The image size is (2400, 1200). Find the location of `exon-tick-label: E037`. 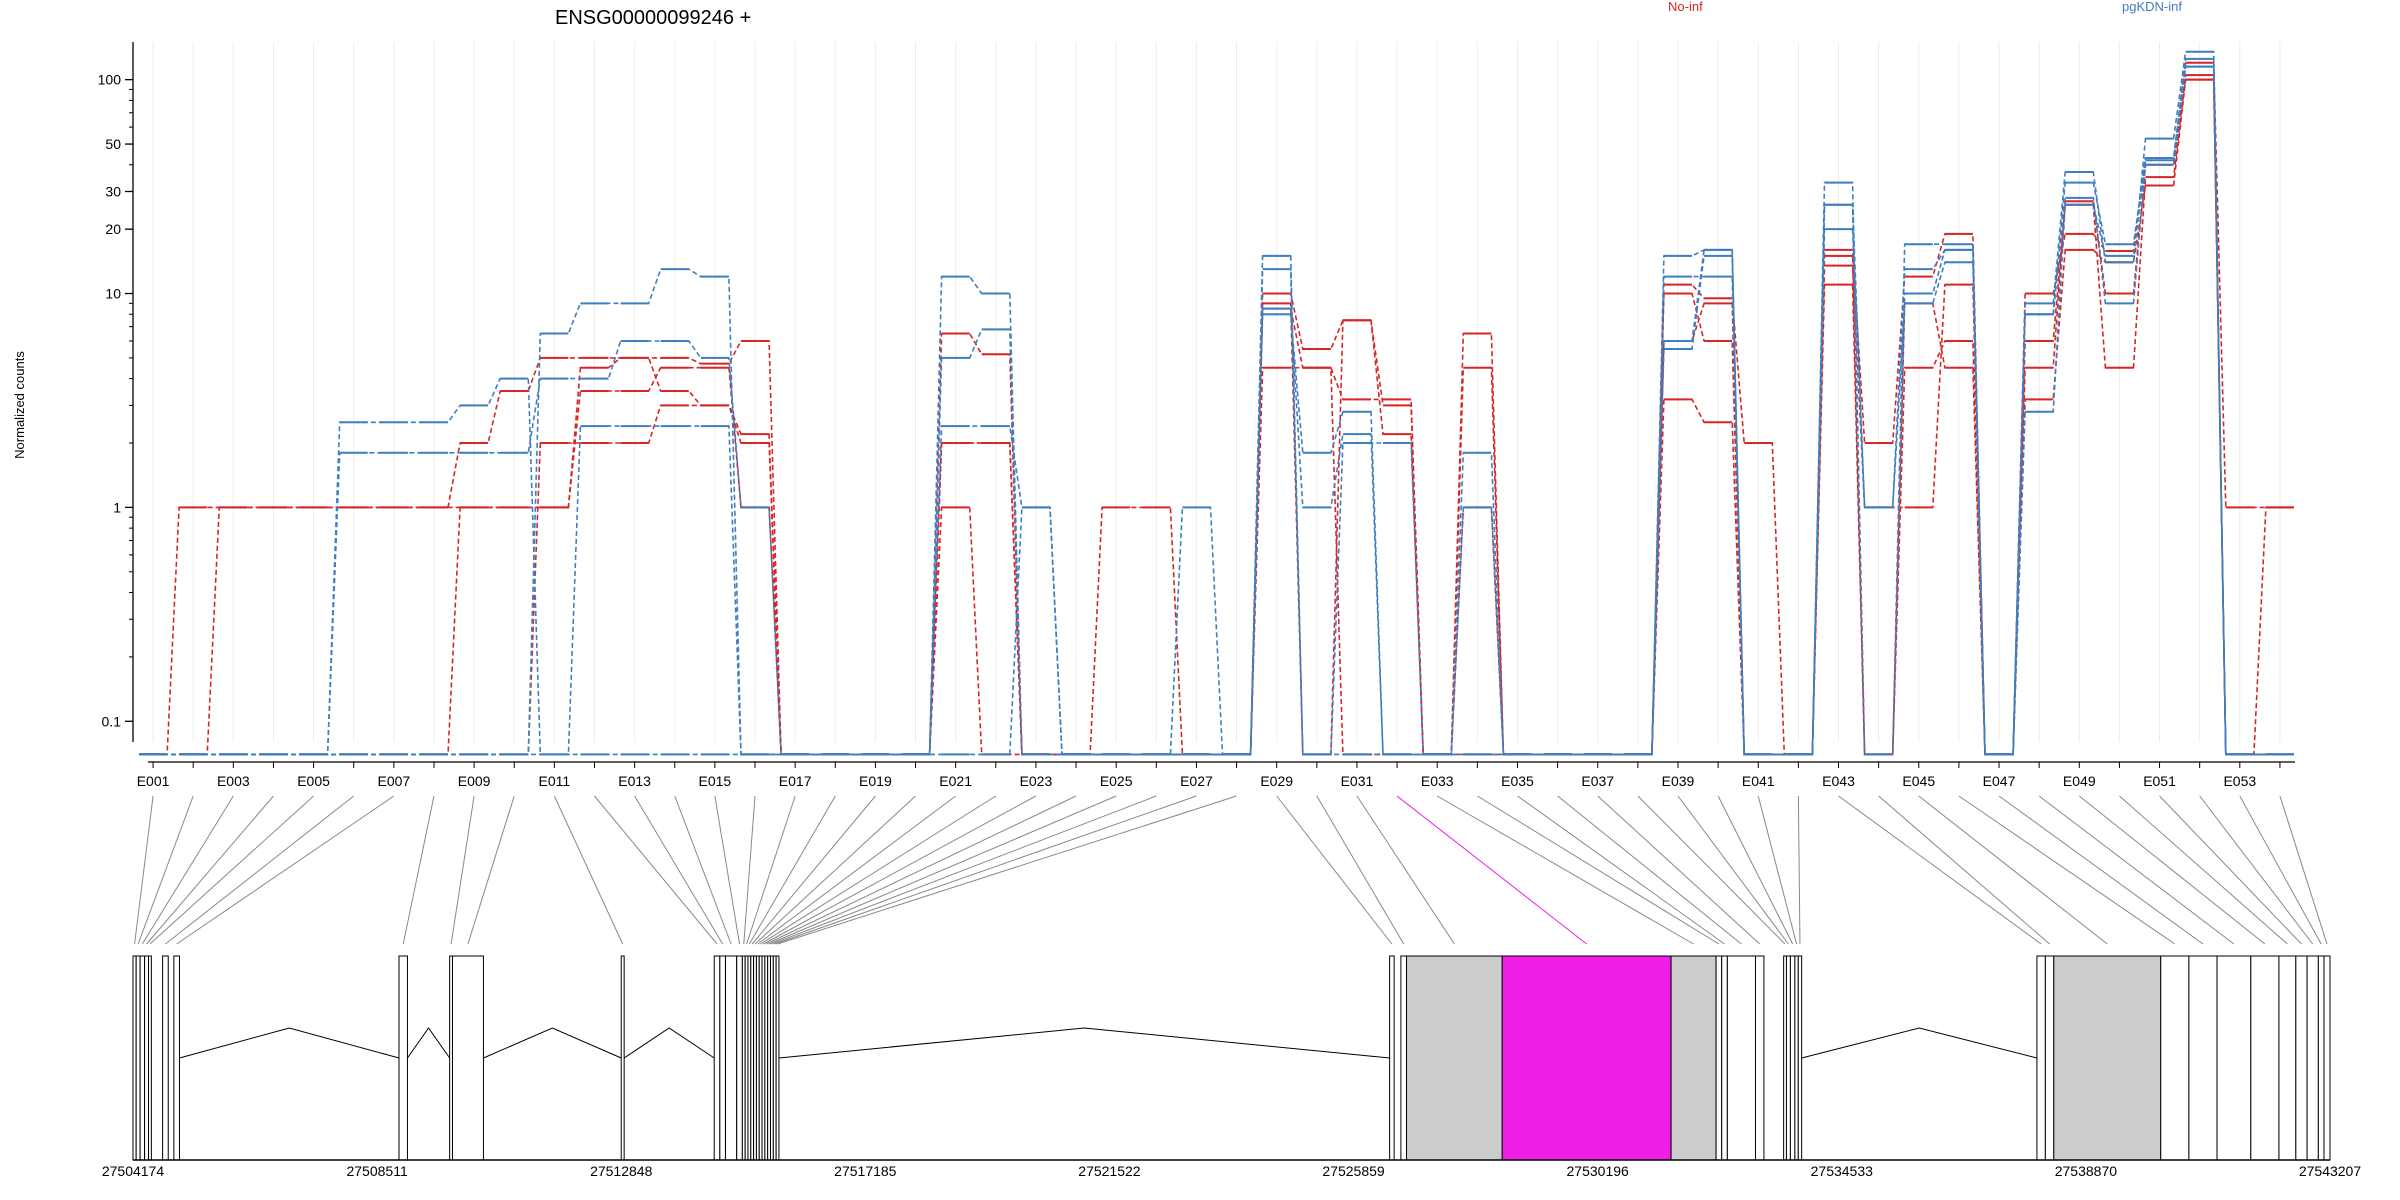

exon-tick-label: E037 is located at coordinates (1597, 781).